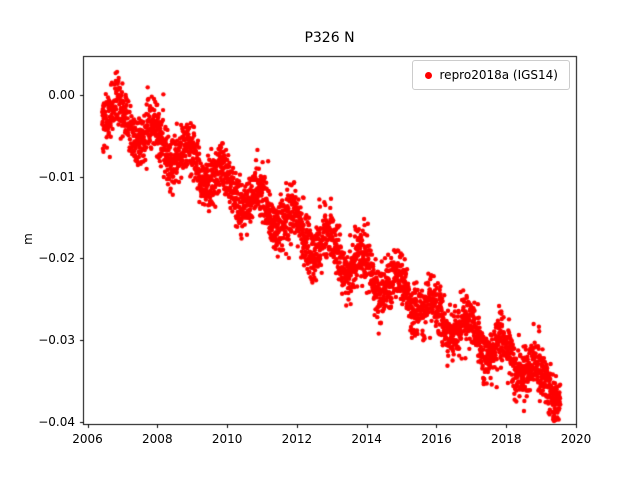 This screenshot has width=640, height=480. I want to click on x-tick-label: 2014, so click(366, 439).